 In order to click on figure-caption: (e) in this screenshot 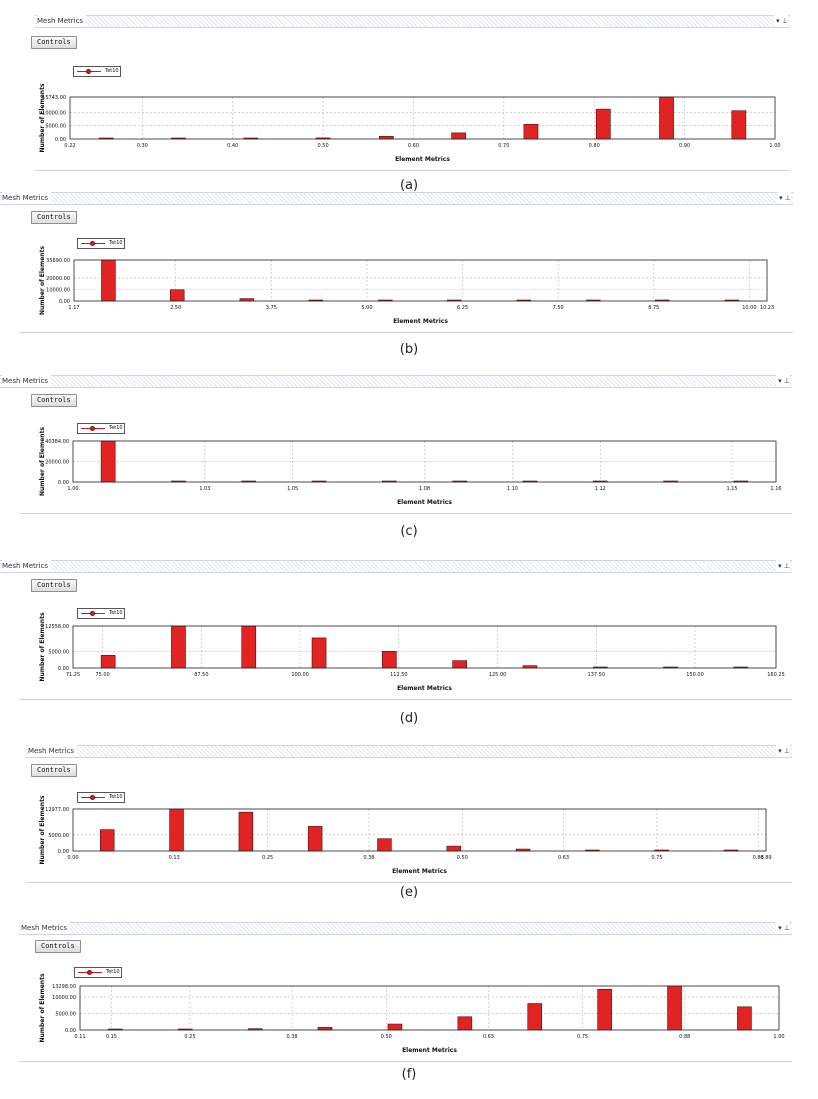, I will do `click(409, 892)`.